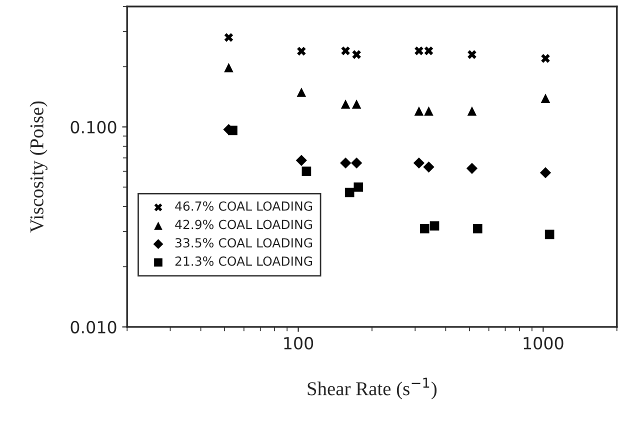 This screenshot has width=620, height=433. Describe the element at coordinates (372, 389) in the screenshot. I see `x-axis-title: Shear Rate (s$^{−1}$)` at that location.